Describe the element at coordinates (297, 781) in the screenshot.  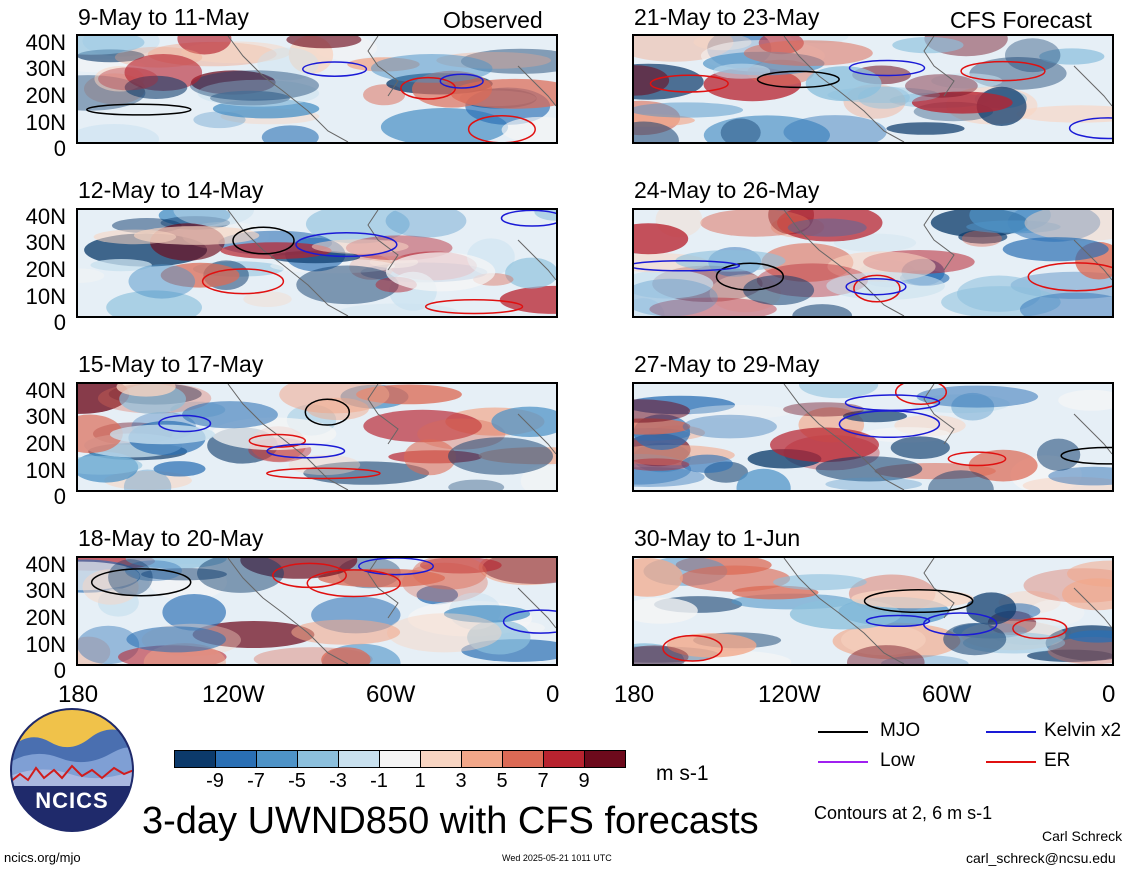
I see `colorbar-tick-label: -5` at that location.